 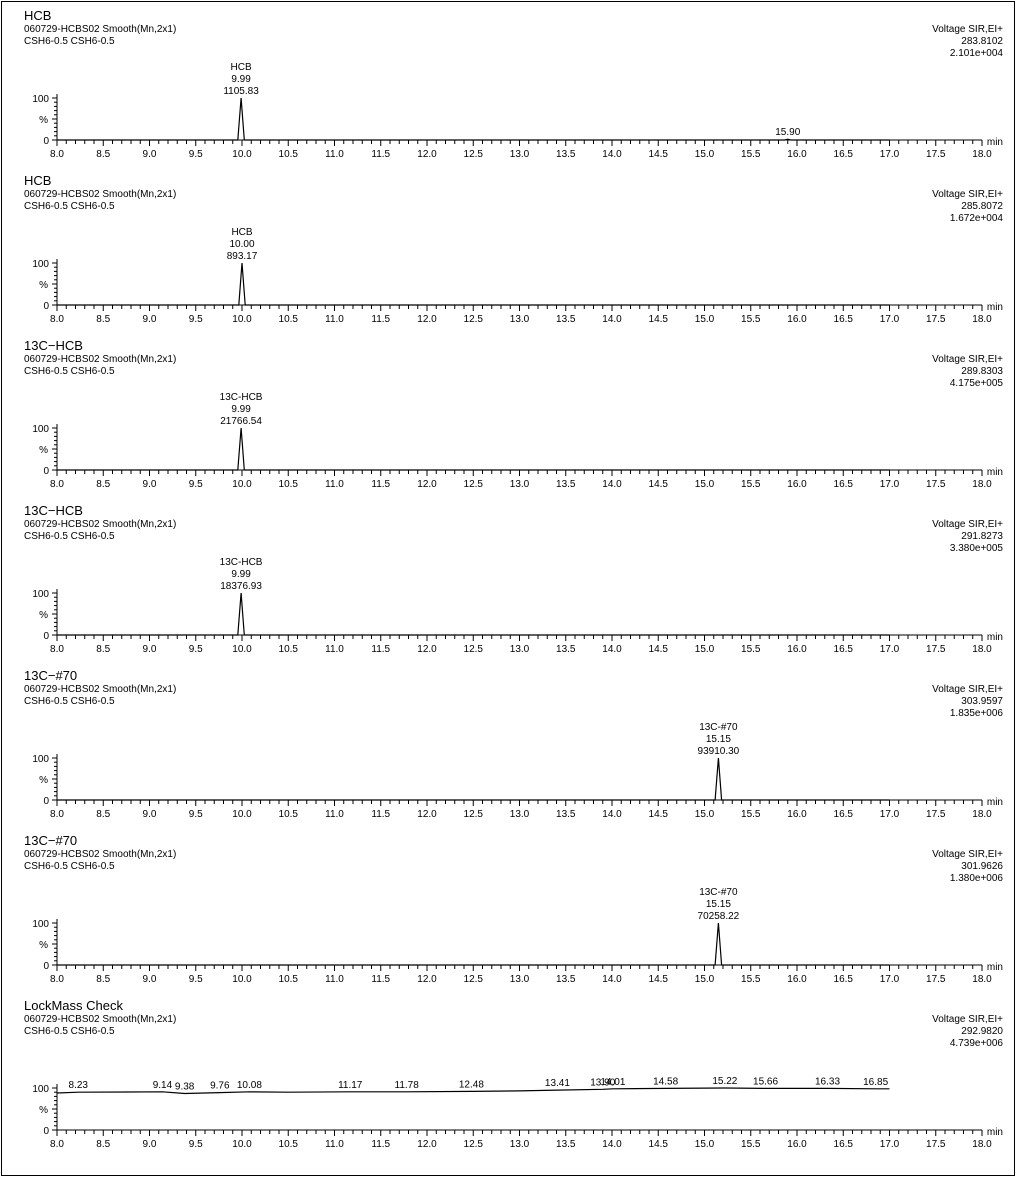 I want to click on peak-label: 13C-HCB, so click(x=241, y=562).